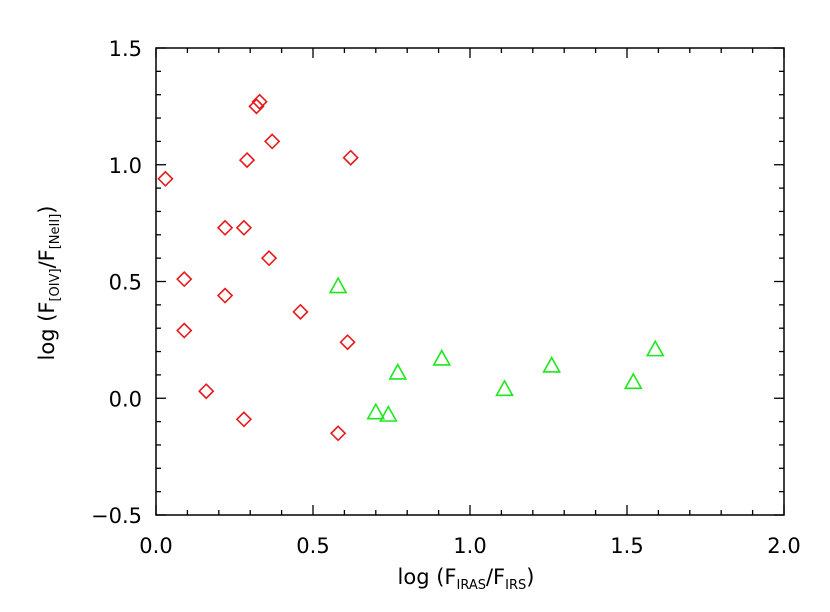  Describe the element at coordinates (469, 546) in the screenshot. I see `x-tick-label: 1.0` at that location.